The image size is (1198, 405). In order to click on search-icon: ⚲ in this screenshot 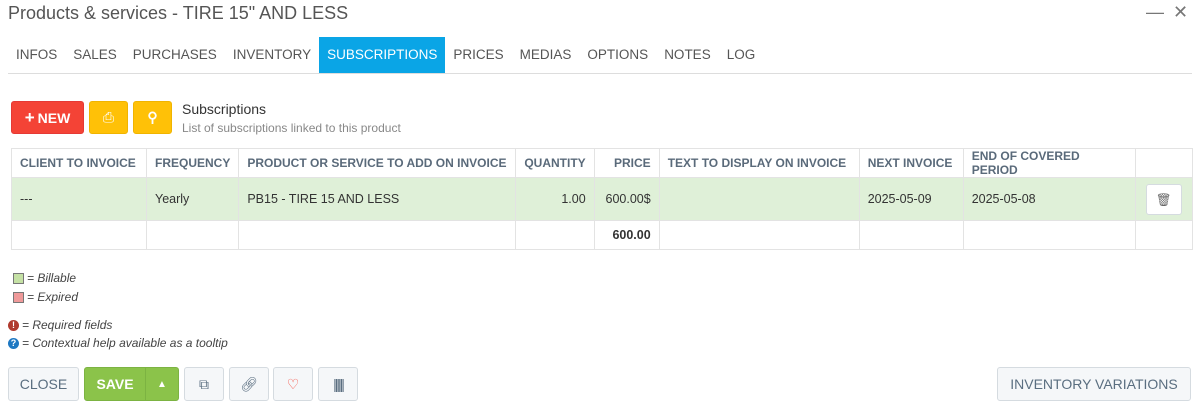, I will do `click(152, 117)`.